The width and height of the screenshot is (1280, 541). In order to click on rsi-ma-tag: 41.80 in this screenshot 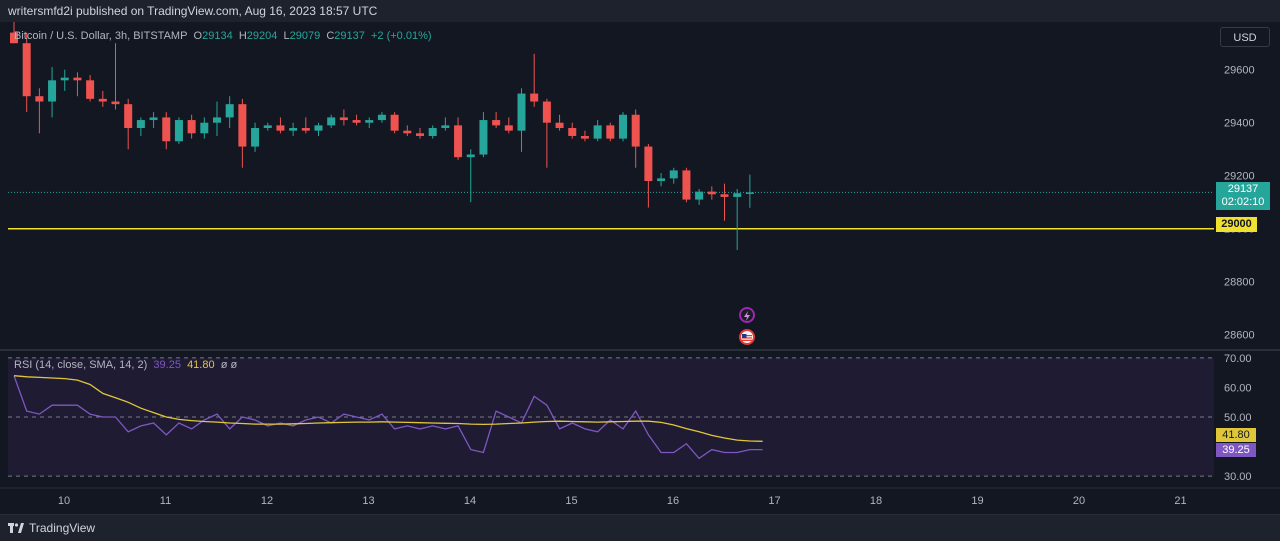, I will do `click(1236, 435)`.